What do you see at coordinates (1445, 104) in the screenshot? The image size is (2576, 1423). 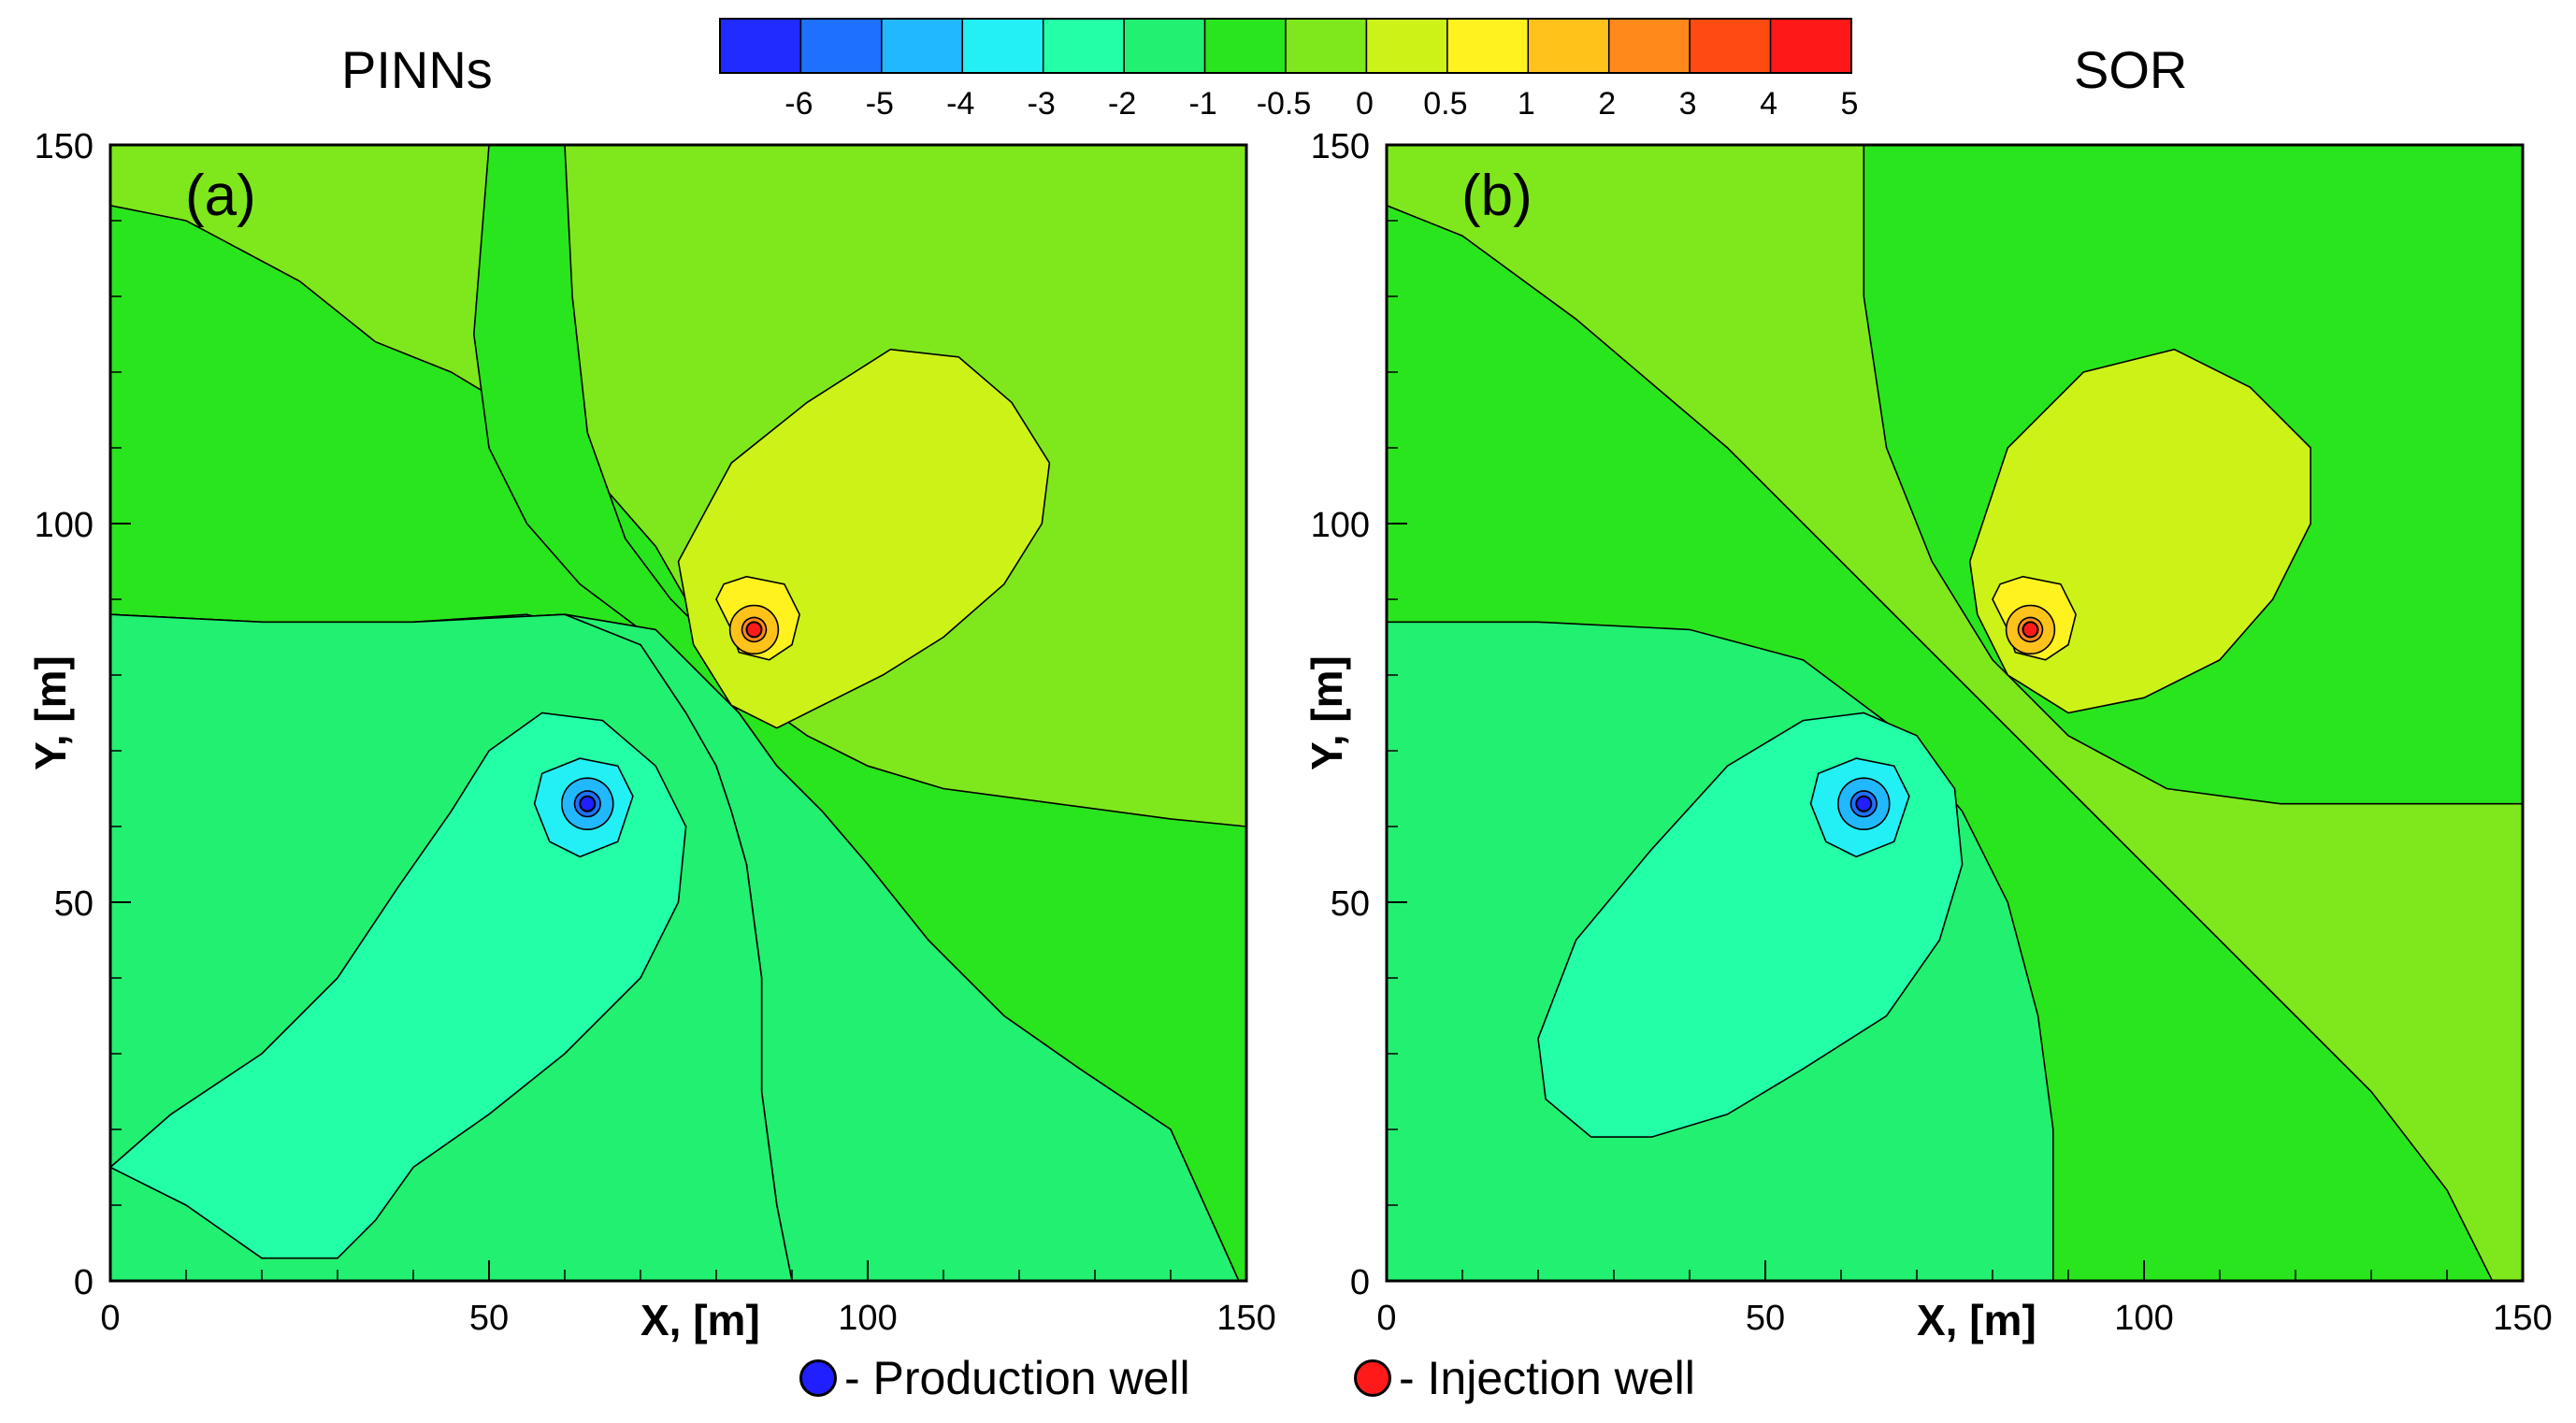 I see `colorbar-tick-label: 0.5` at bounding box center [1445, 104].